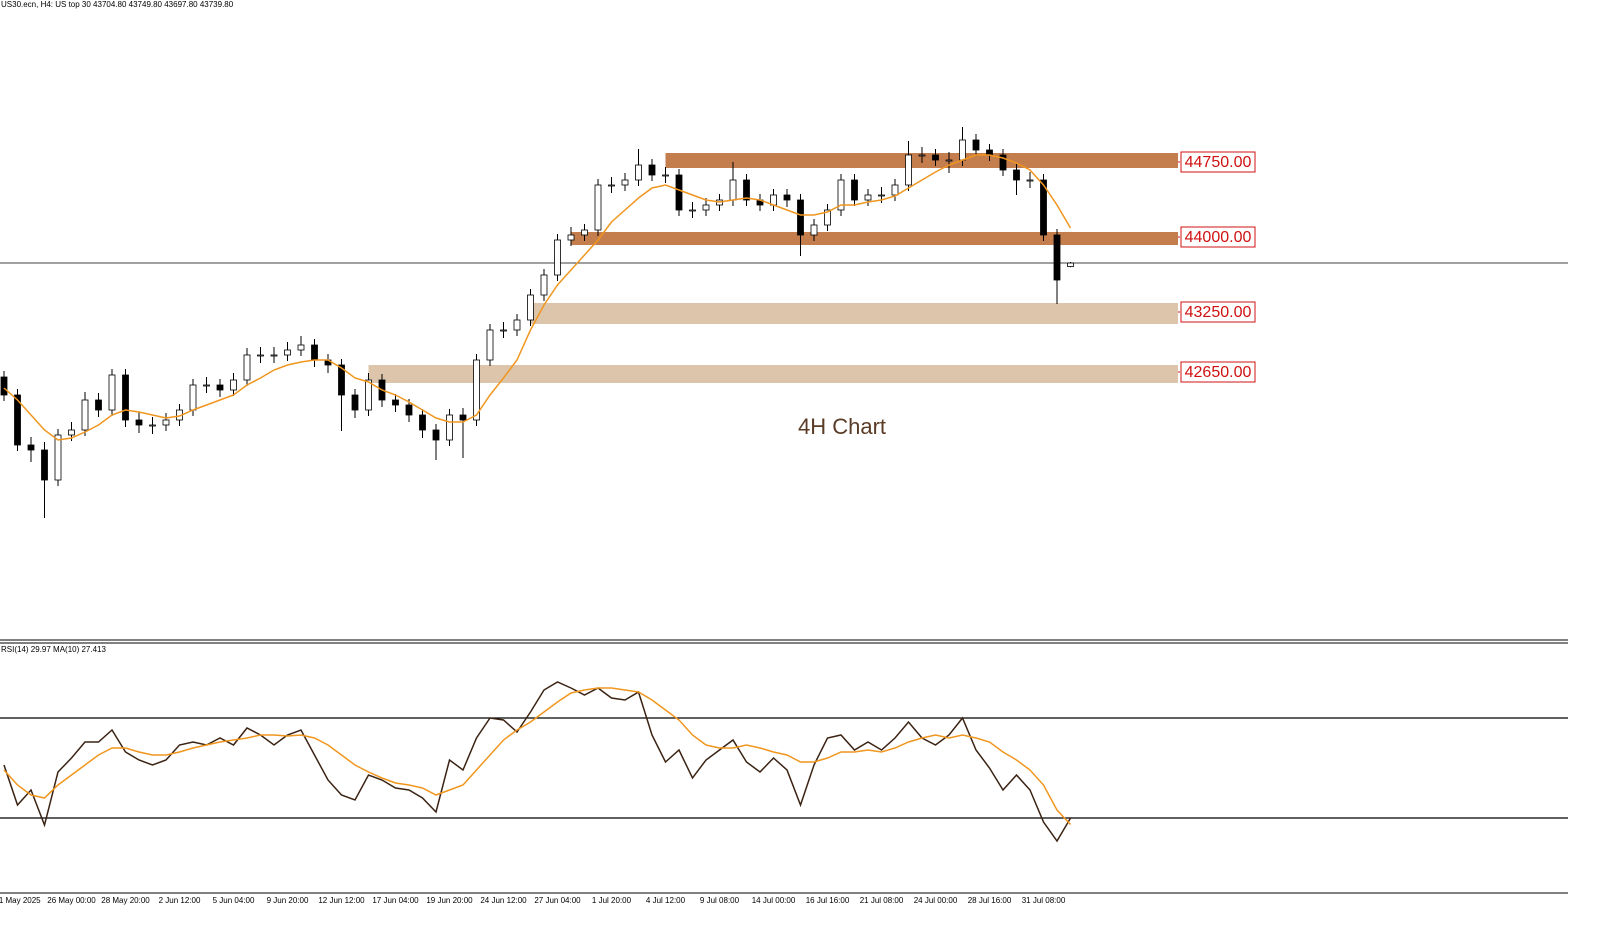 This screenshot has height=931, width=1605. What do you see at coordinates (990, 900) in the screenshot?
I see `x-tick-label: 28 Jul 16:00` at bounding box center [990, 900].